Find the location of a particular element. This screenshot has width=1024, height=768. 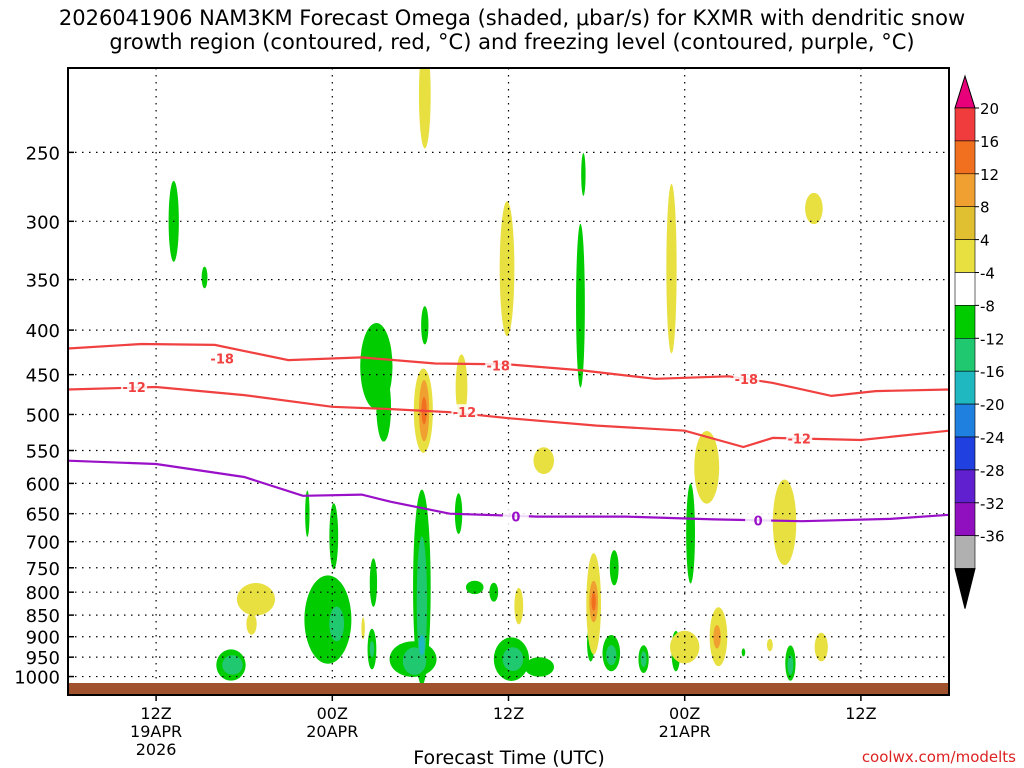

contour-minus18 is located at coordinates (508, 370).